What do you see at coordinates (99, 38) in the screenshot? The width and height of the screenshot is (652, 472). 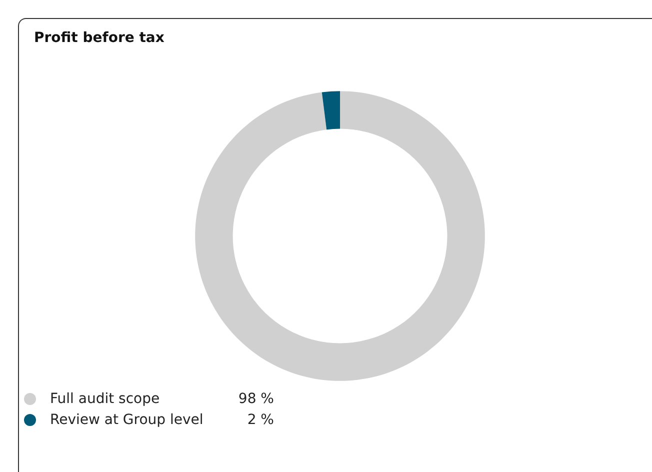 I see `chart-title: Profit before tax` at bounding box center [99, 38].